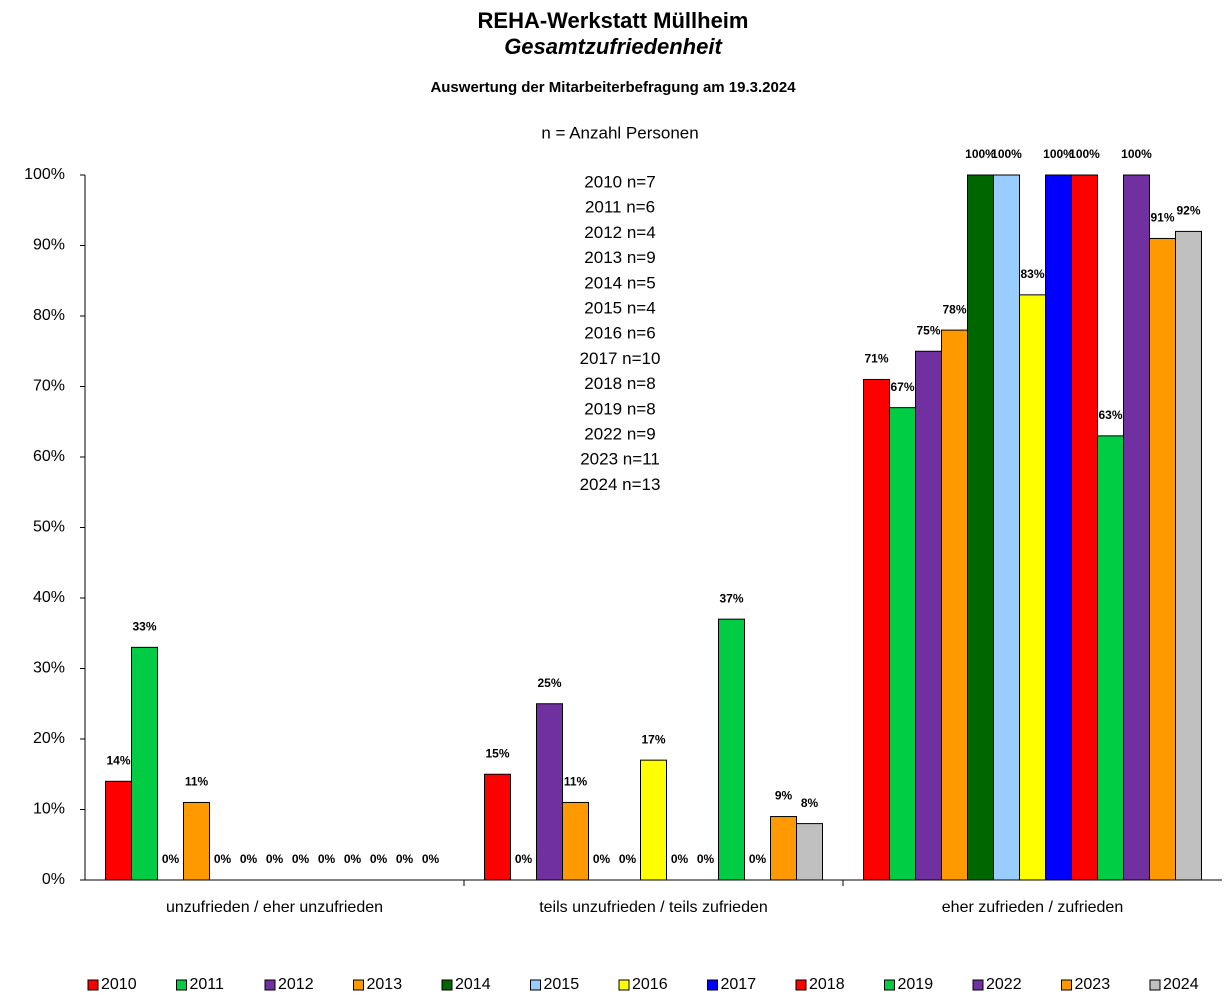  What do you see at coordinates (49, 597) in the screenshot?
I see `y-tick-label: 40%` at bounding box center [49, 597].